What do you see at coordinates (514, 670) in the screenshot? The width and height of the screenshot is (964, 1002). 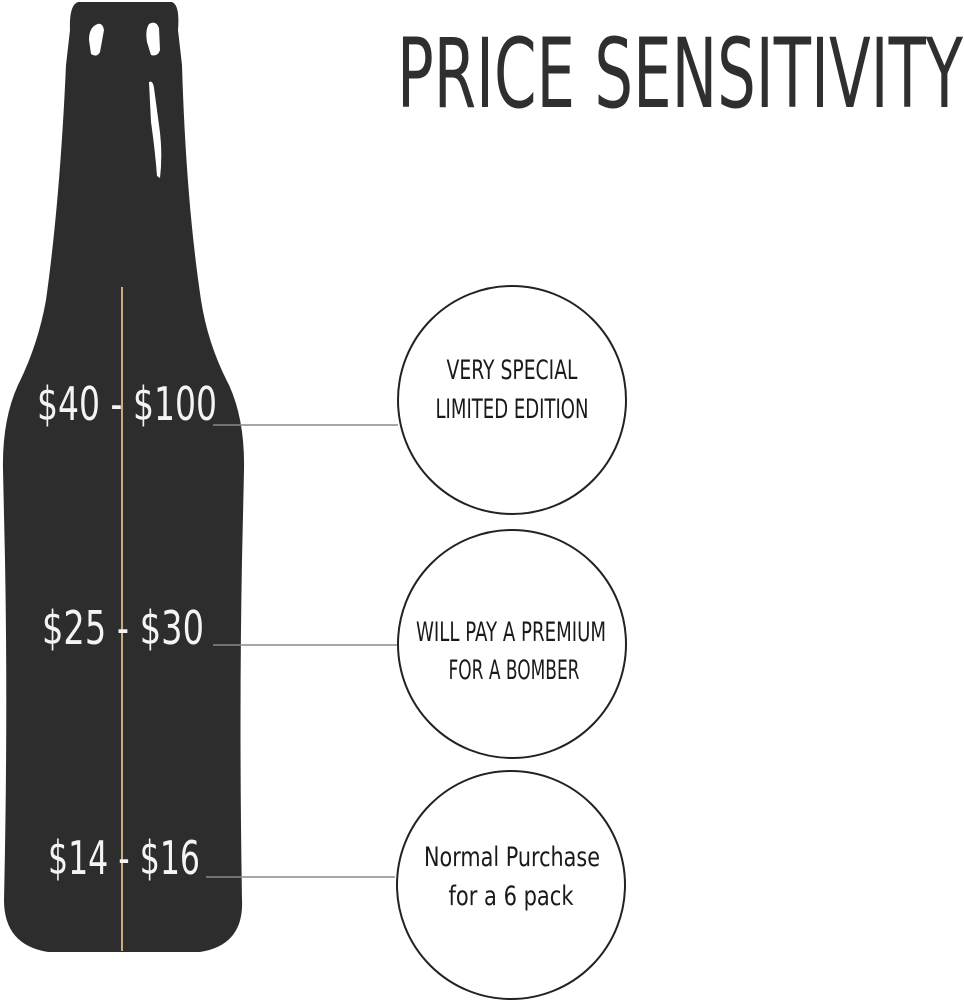 I see `tier-description-line-2: FOR A BOMBER` at bounding box center [514, 670].